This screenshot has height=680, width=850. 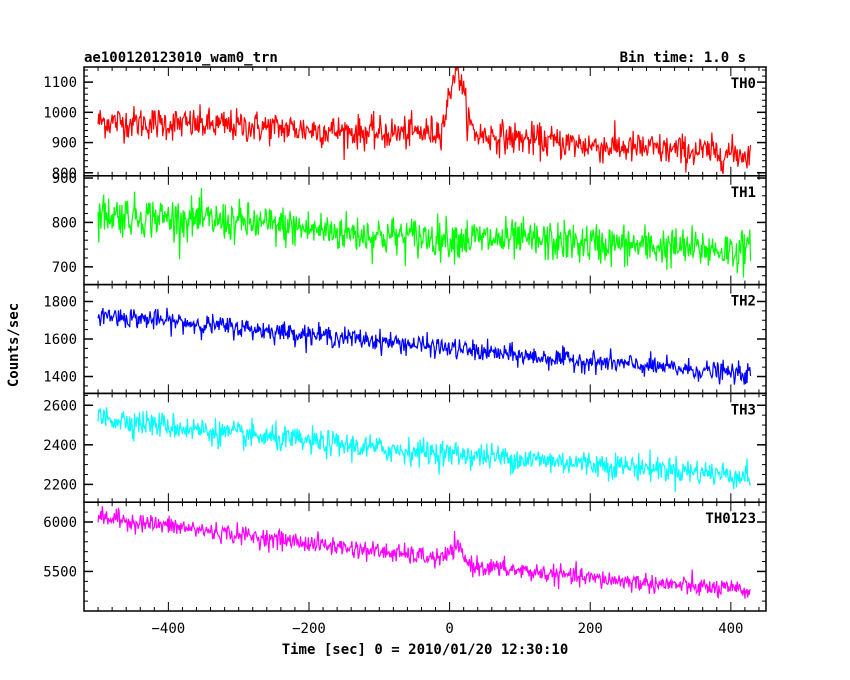 What do you see at coordinates (743, 193) in the screenshot?
I see `panel-label: TH1` at bounding box center [743, 193].